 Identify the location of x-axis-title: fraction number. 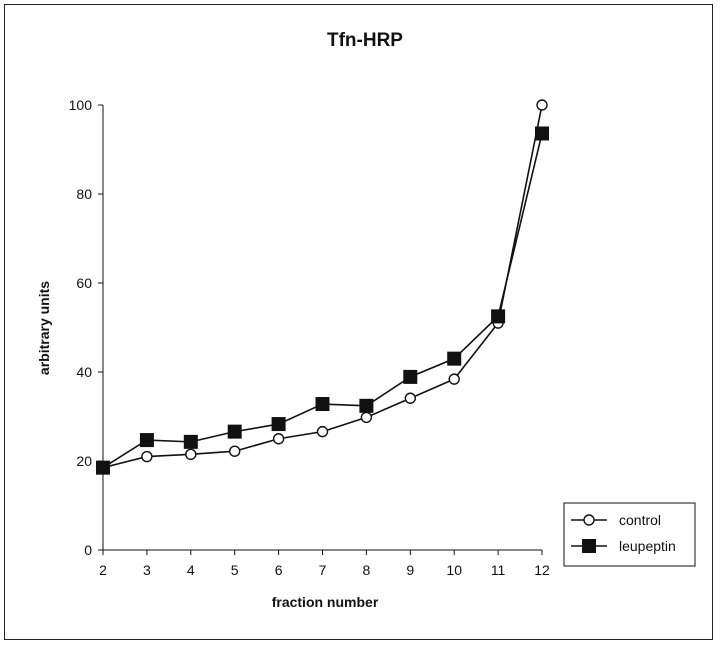
(325, 602).